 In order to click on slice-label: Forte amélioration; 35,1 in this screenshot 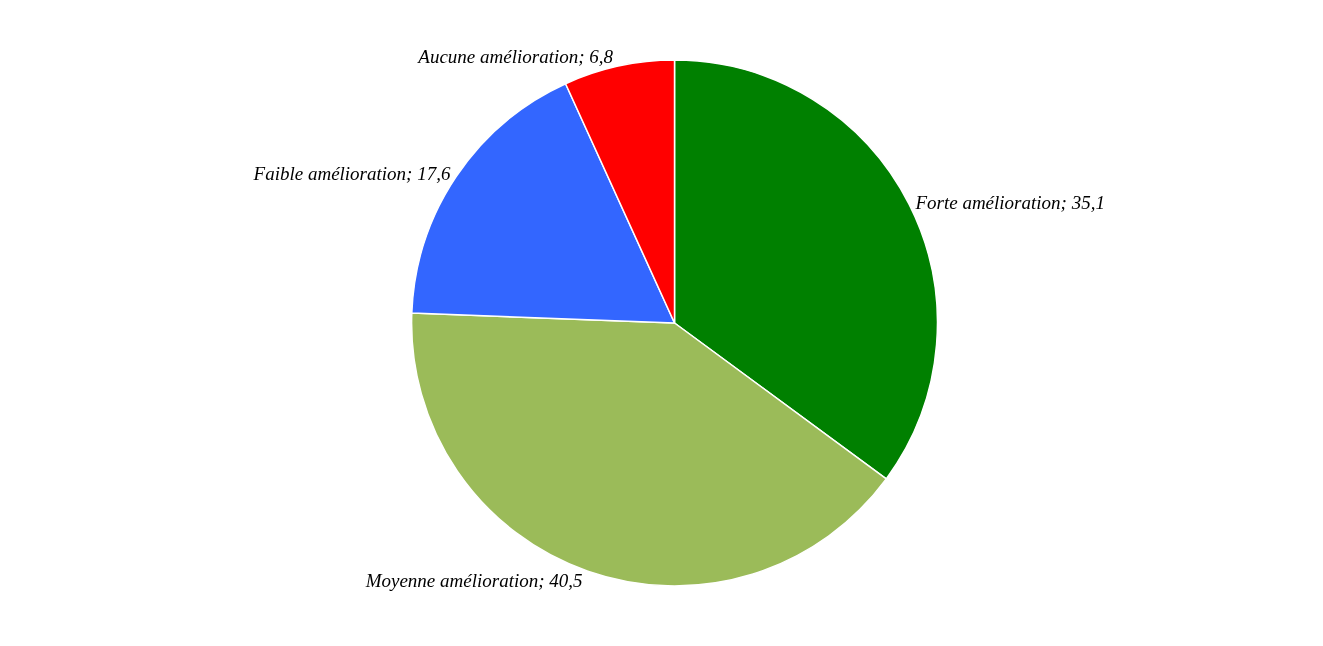, I will do `click(1009, 202)`.